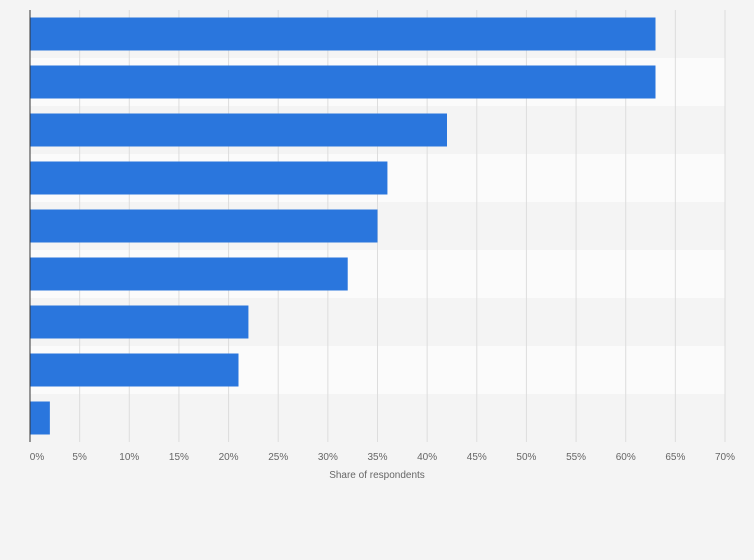 Image resolution: width=754 pixels, height=560 pixels. Describe the element at coordinates (626, 457) in the screenshot. I see `x-tick-label: 60%` at that location.